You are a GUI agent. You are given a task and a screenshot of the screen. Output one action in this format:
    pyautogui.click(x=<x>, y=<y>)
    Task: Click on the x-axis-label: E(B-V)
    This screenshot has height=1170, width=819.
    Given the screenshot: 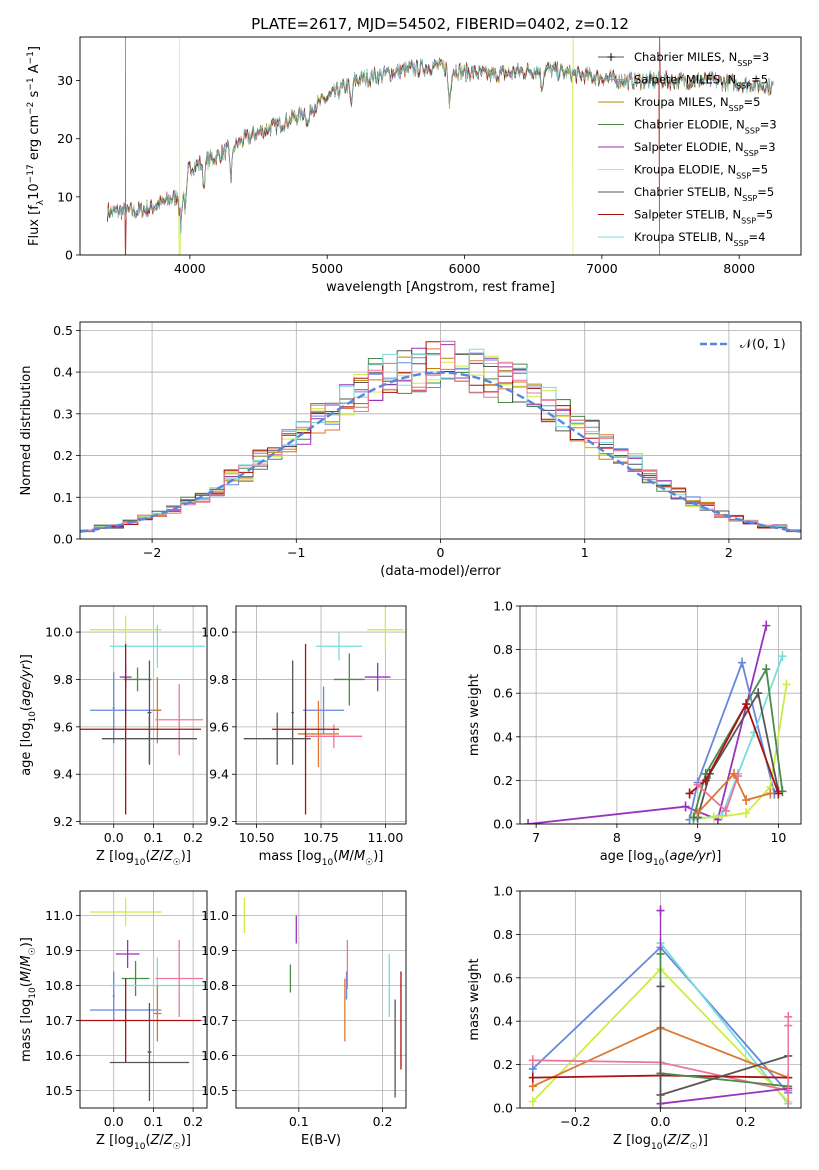 What is the action you would take?
    pyautogui.click(x=321, y=1140)
    